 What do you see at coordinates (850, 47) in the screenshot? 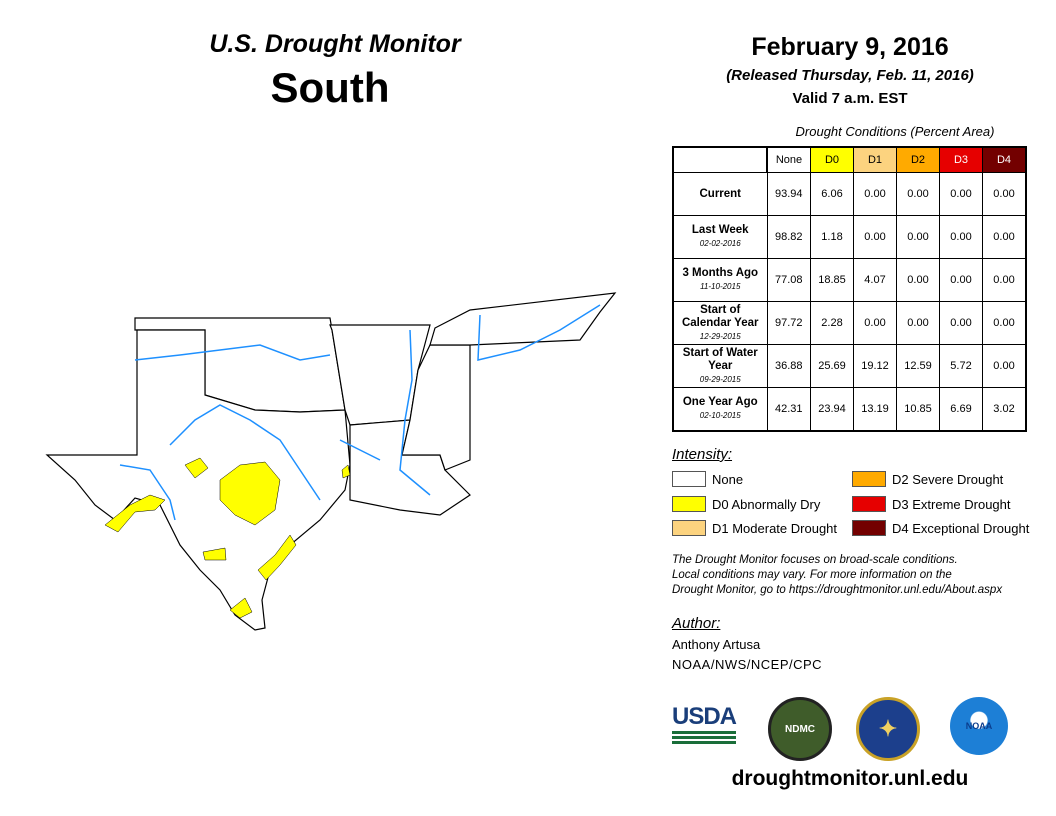
I see `map-date: February 9, 2016` at bounding box center [850, 47].